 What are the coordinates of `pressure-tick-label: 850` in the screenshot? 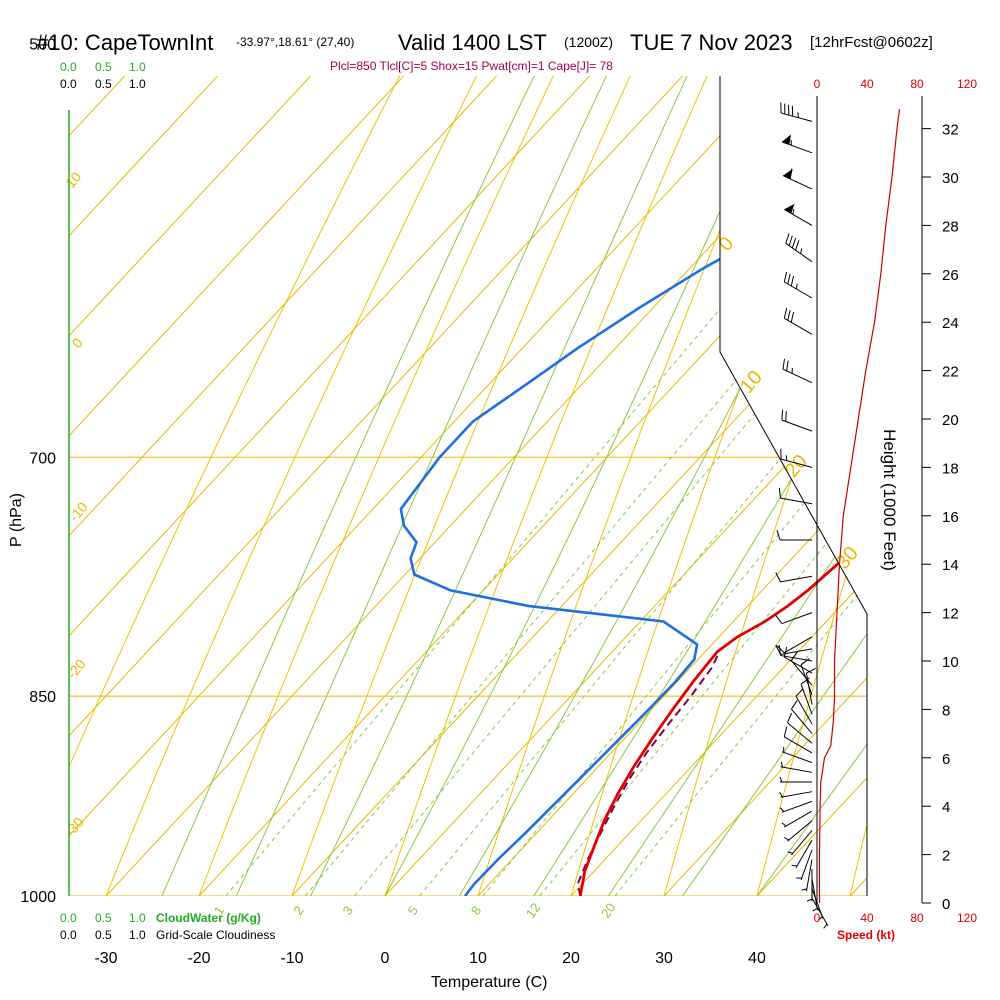 It's located at (42, 697).